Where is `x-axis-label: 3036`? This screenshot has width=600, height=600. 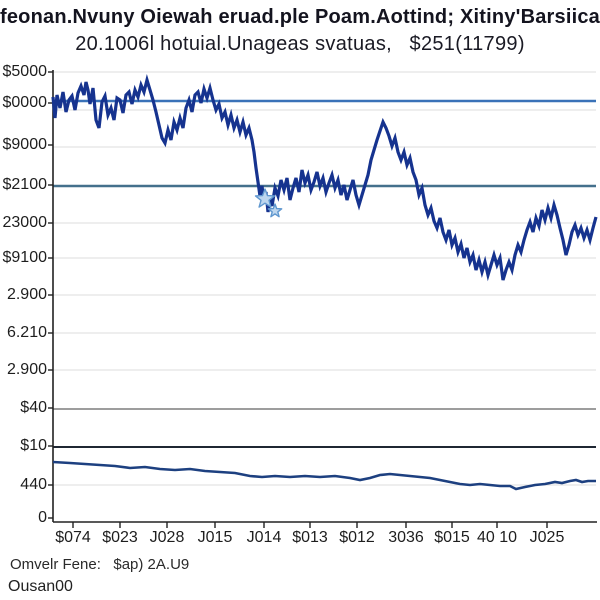
x-axis-label: 3036 is located at coordinates (406, 537).